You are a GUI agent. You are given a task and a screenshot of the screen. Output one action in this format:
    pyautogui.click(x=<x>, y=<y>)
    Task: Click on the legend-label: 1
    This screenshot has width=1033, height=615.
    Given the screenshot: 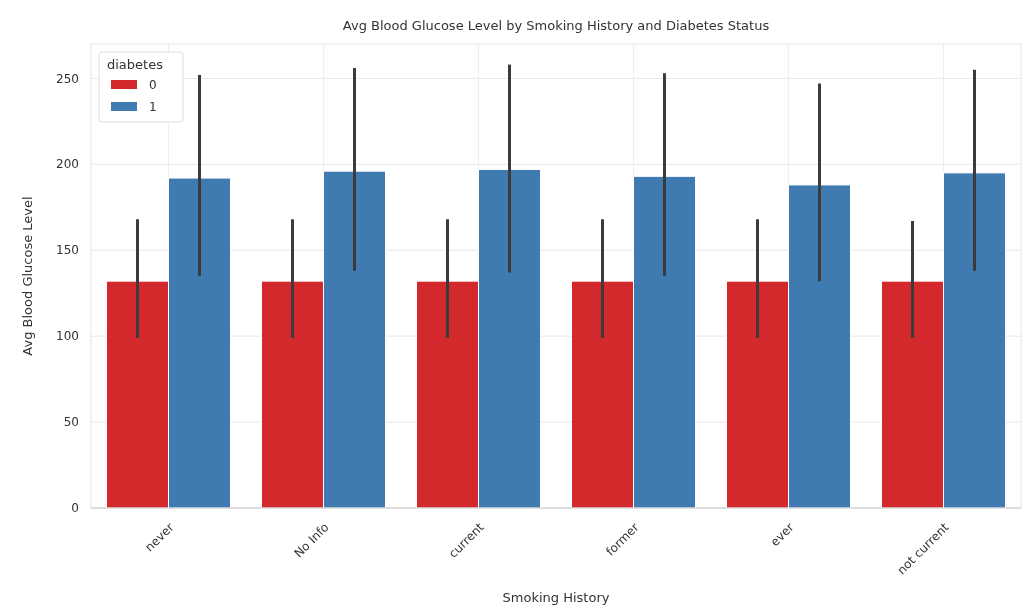 What is the action you would take?
    pyautogui.click(x=153, y=107)
    